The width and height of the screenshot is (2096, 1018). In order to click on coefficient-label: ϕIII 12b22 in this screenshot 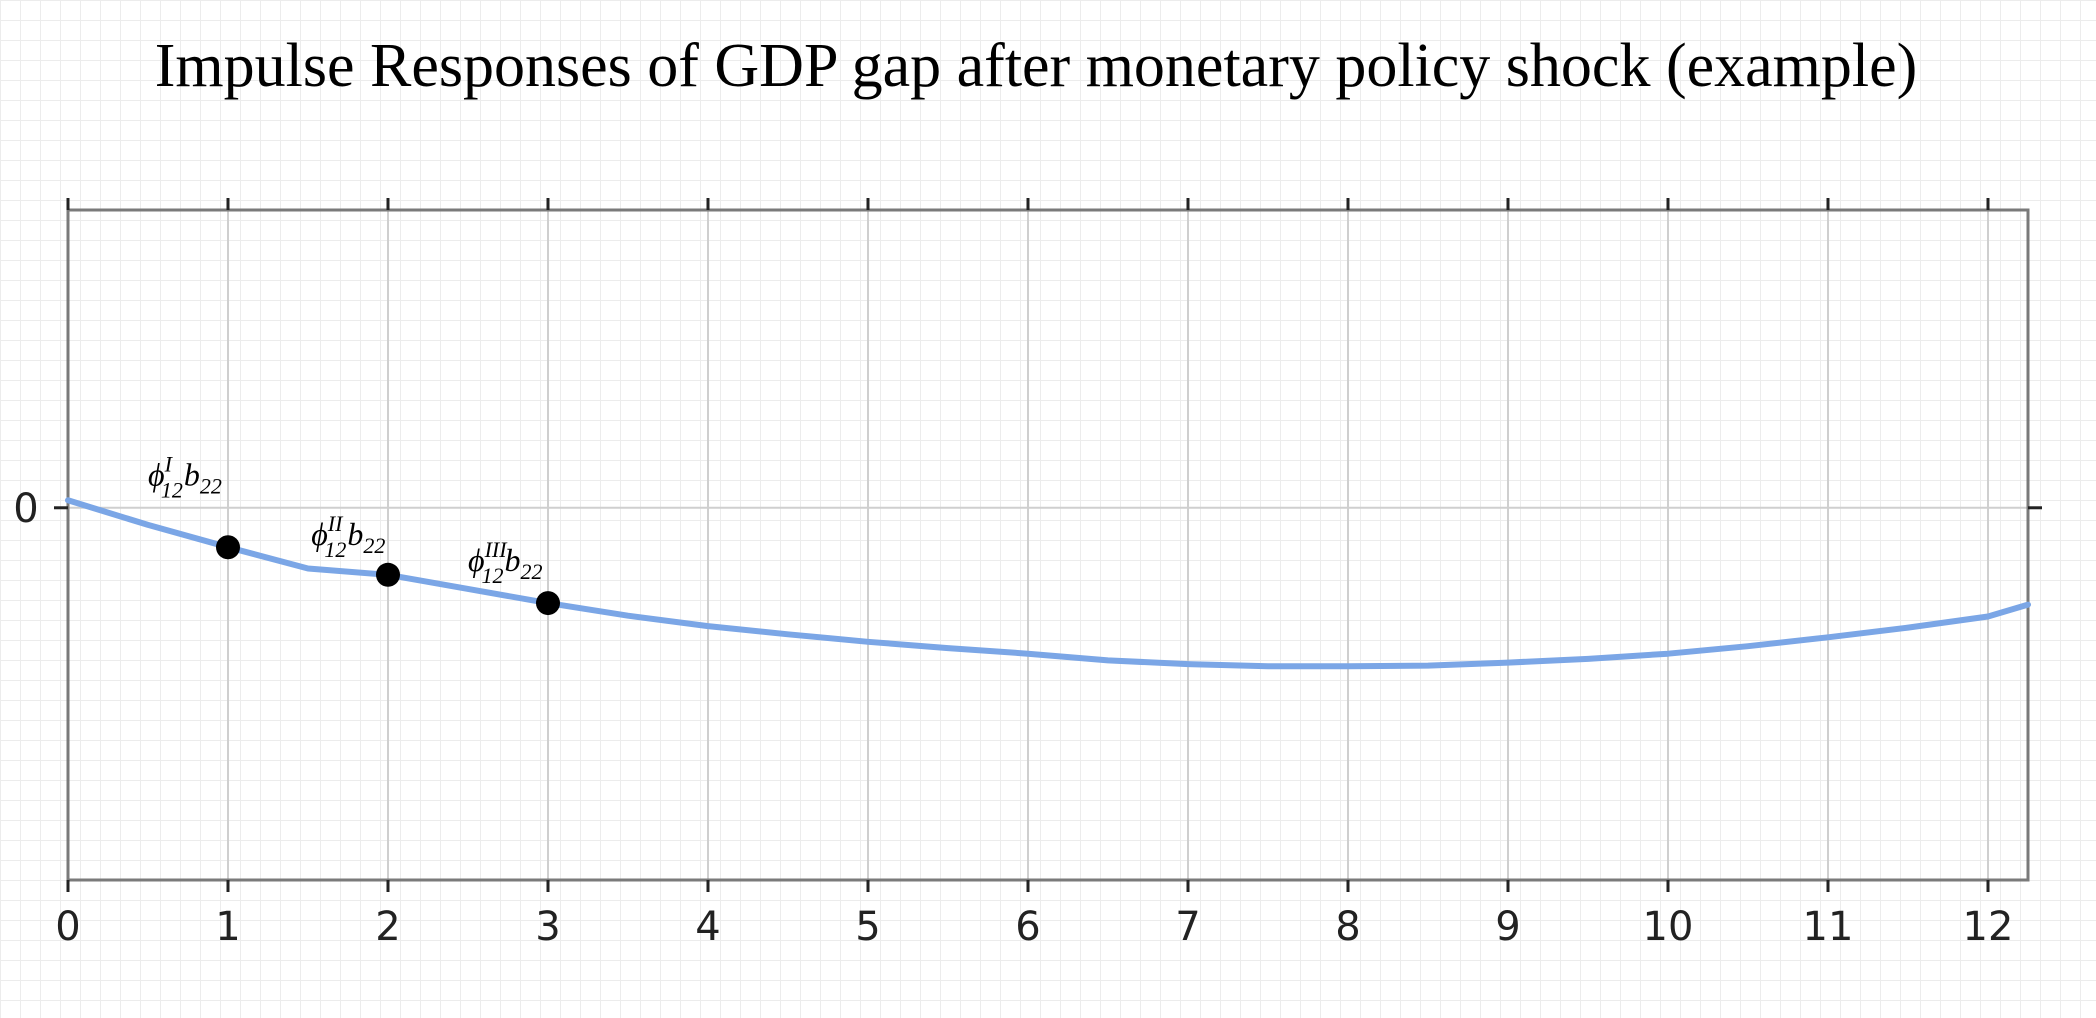, I will do `click(505, 562)`.